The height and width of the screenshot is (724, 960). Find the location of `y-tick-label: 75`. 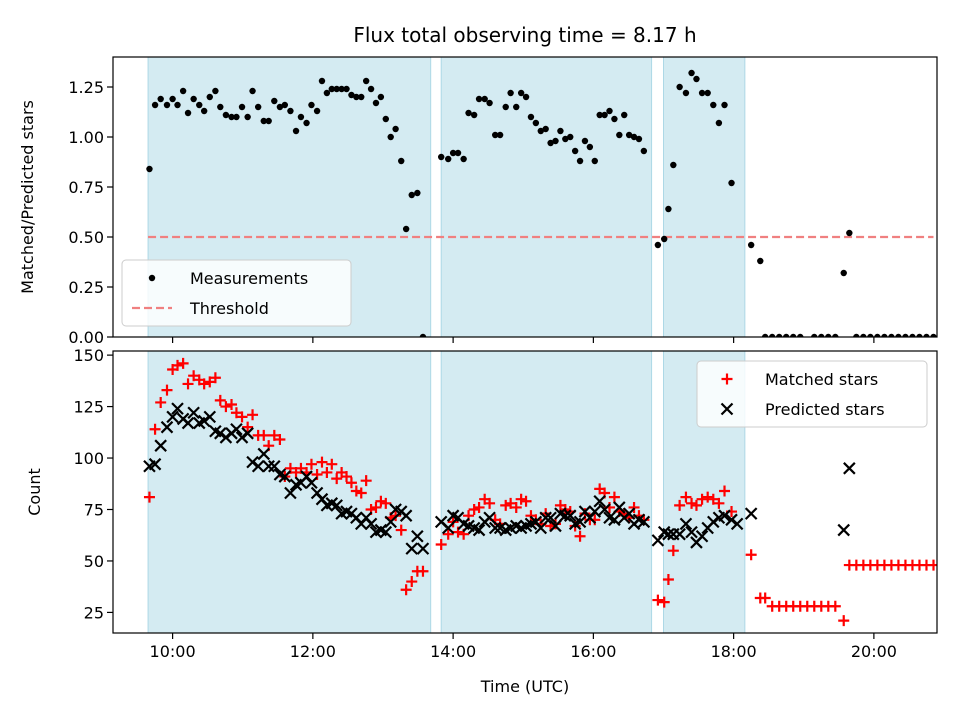

y-tick-label: 75 is located at coordinates (94, 509).